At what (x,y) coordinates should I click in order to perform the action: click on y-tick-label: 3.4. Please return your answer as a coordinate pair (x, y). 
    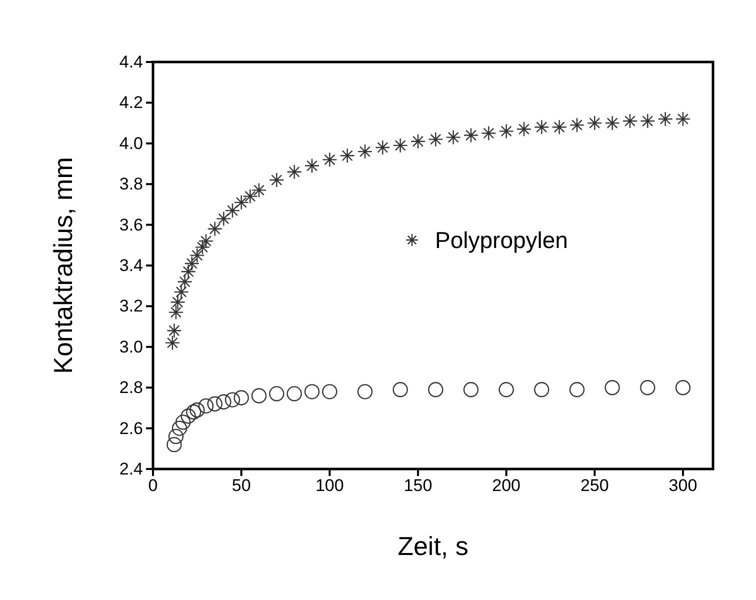
    Looking at the image, I should click on (131, 265).